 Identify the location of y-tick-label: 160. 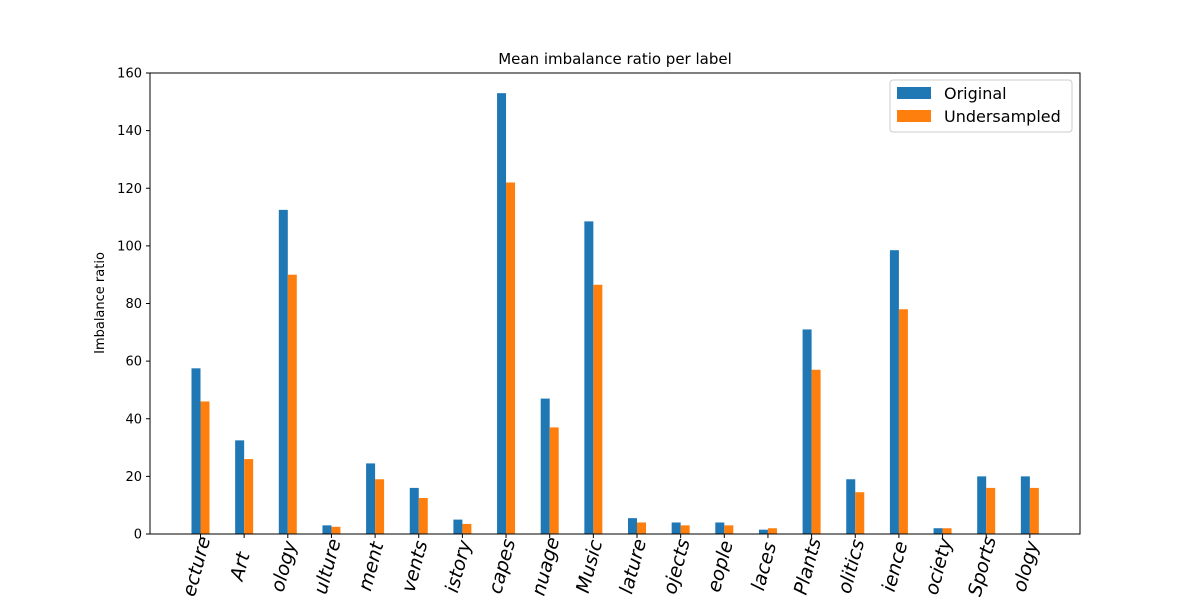
(129, 74).